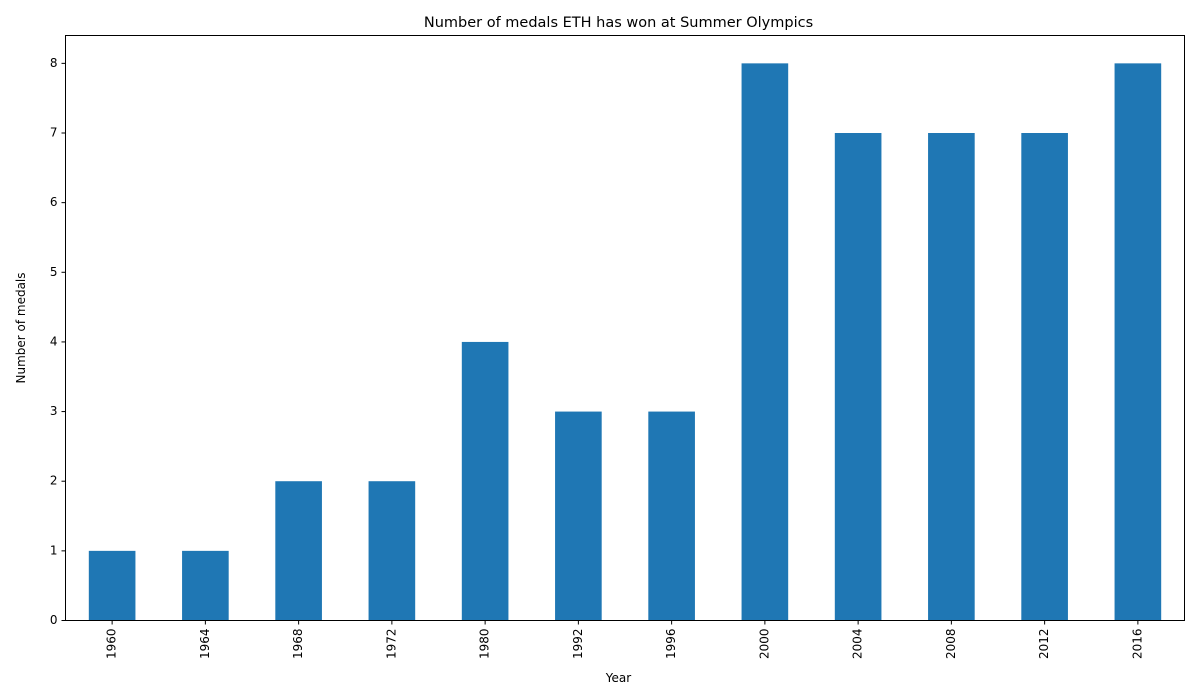 This screenshot has height=700, width=1200. I want to click on x-tick-label-1968: 1968, so click(298, 644).